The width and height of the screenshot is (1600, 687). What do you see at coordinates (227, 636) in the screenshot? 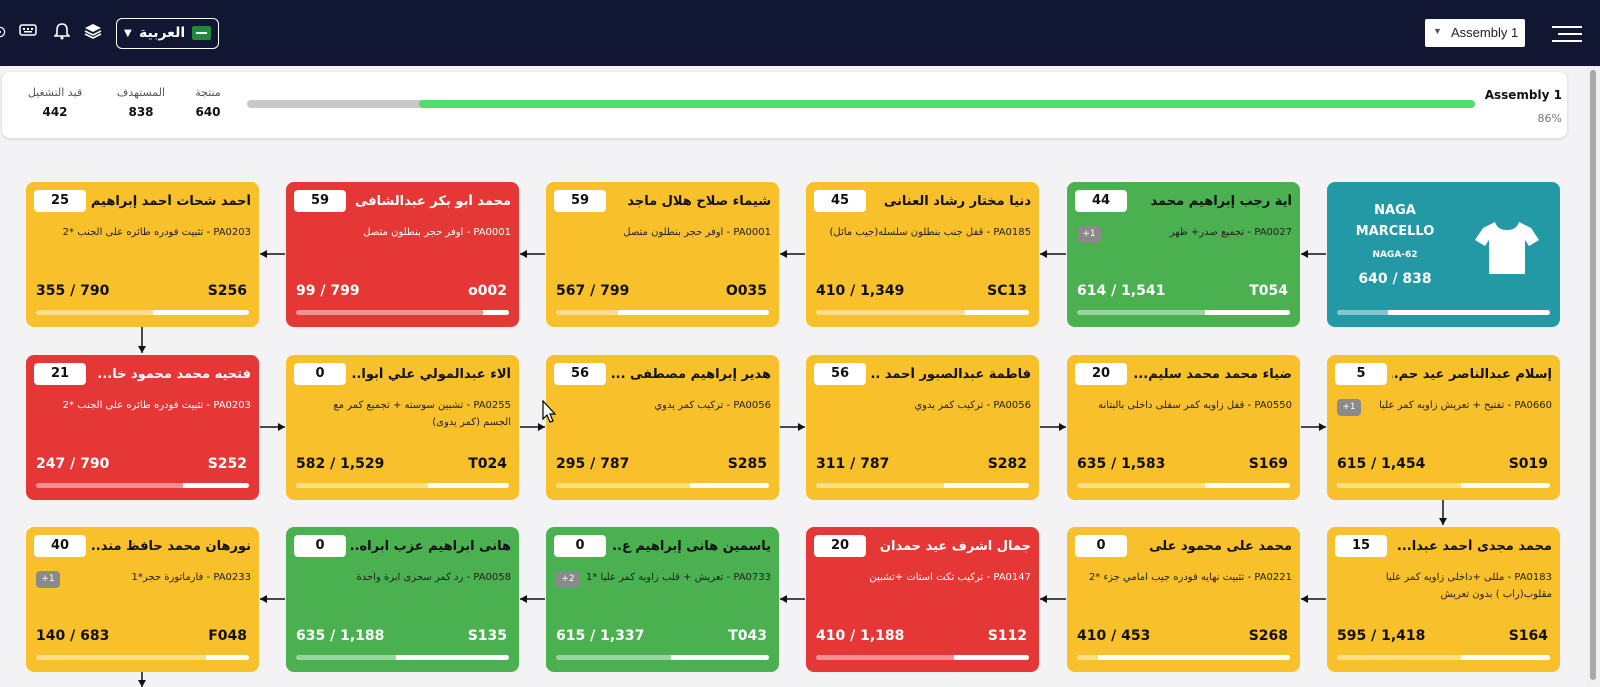
I see `machine-code: F048` at bounding box center [227, 636].